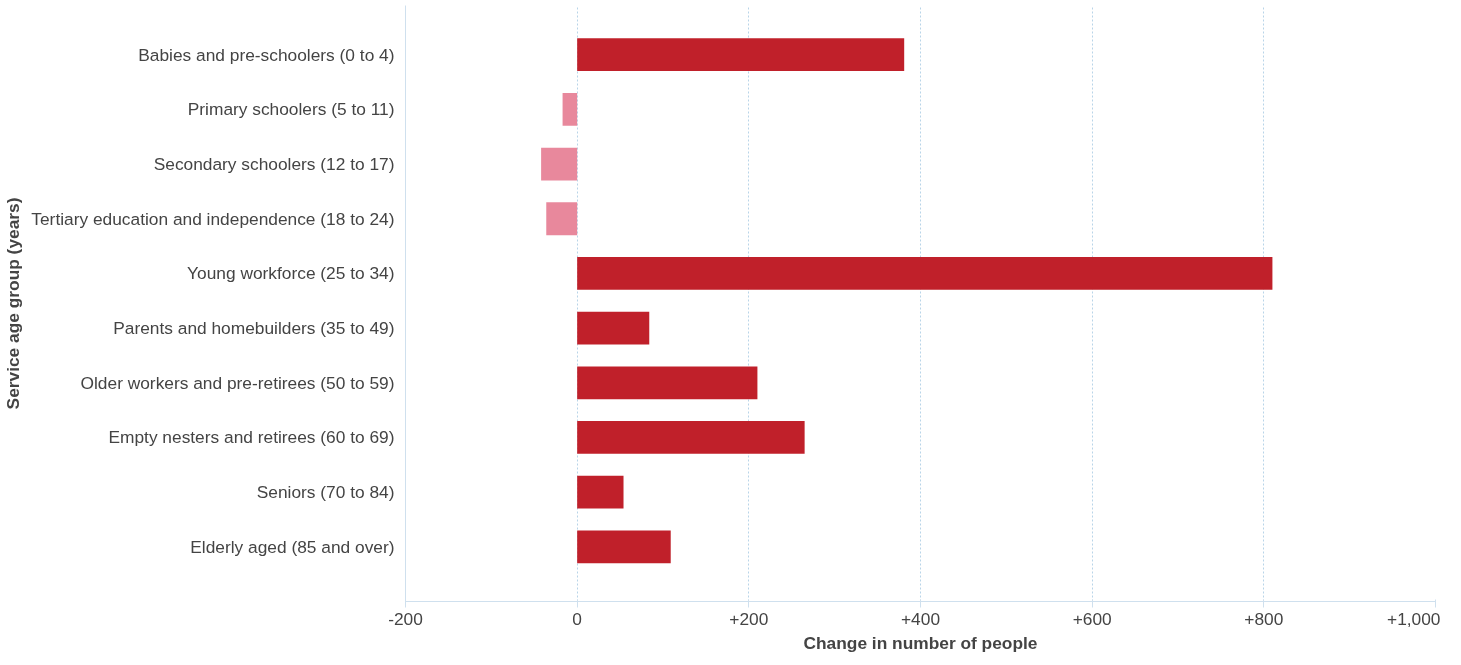 The image size is (1461, 665). I want to click on y-tick-label: Empty nesters and retirees (60 to 69), so click(251, 437).